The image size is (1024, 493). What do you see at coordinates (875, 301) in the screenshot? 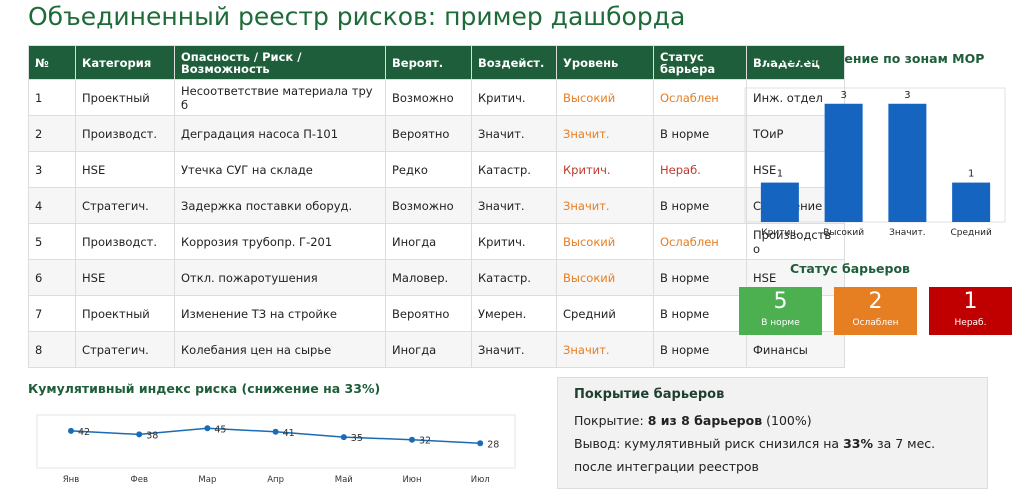
I see `card-value: 2` at bounding box center [875, 301].